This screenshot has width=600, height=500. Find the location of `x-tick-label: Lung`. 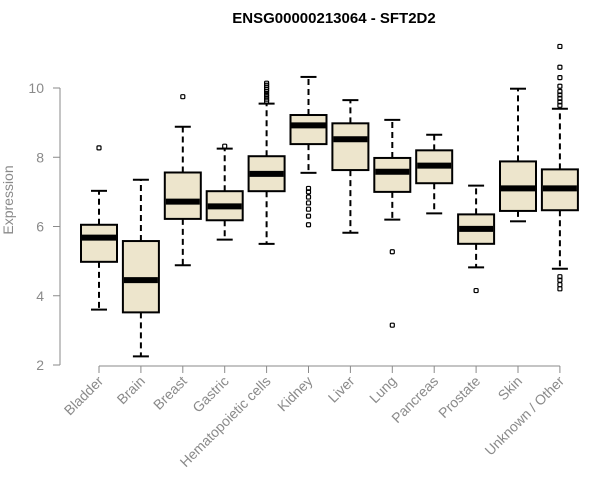

x-tick-label: Lung is located at coordinates (382, 389).